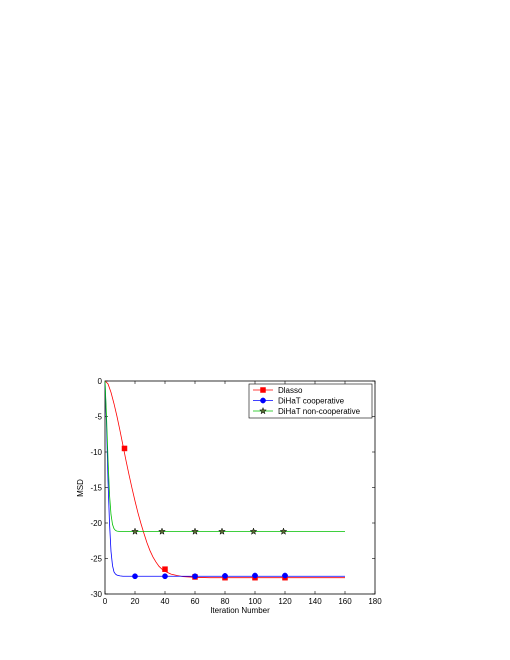 This screenshot has height=660, width=510. I want to click on x-tick-label: 60, so click(195, 601).